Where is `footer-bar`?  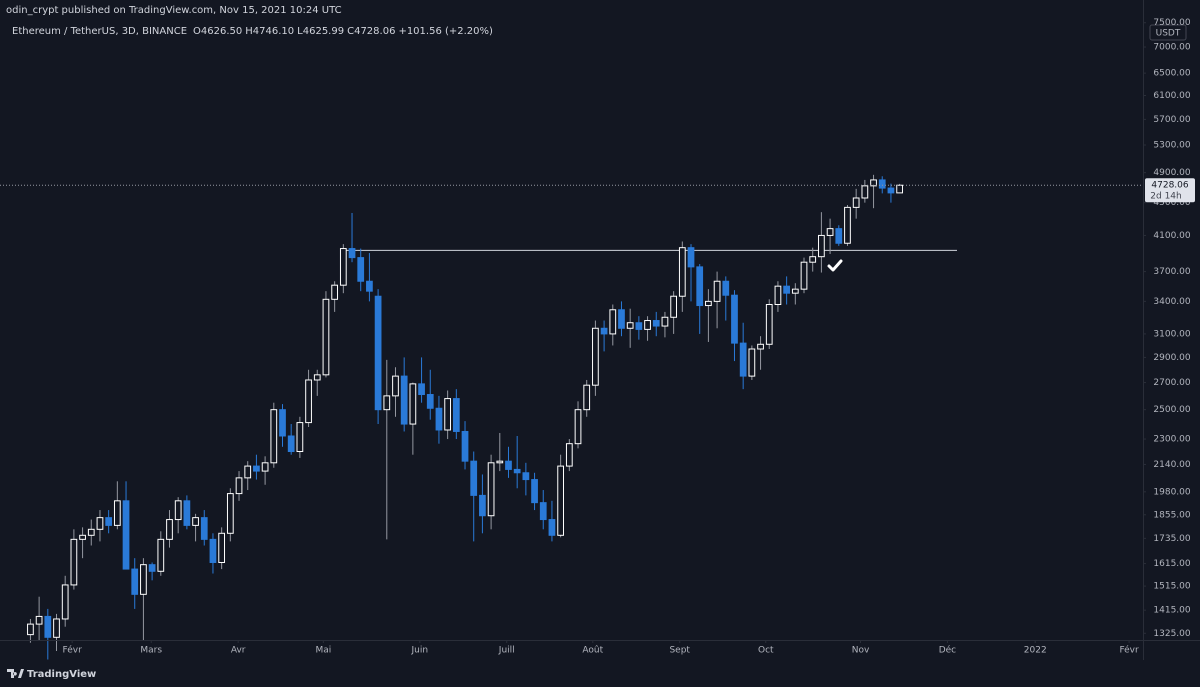 footer-bar is located at coordinates (600, 673).